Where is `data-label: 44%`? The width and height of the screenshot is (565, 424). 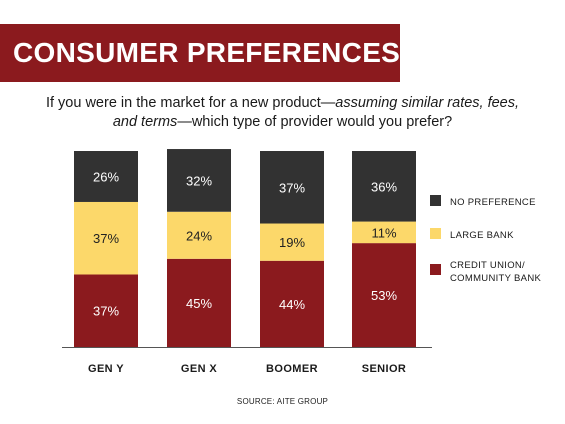 data-label: 44% is located at coordinates (292, 304).